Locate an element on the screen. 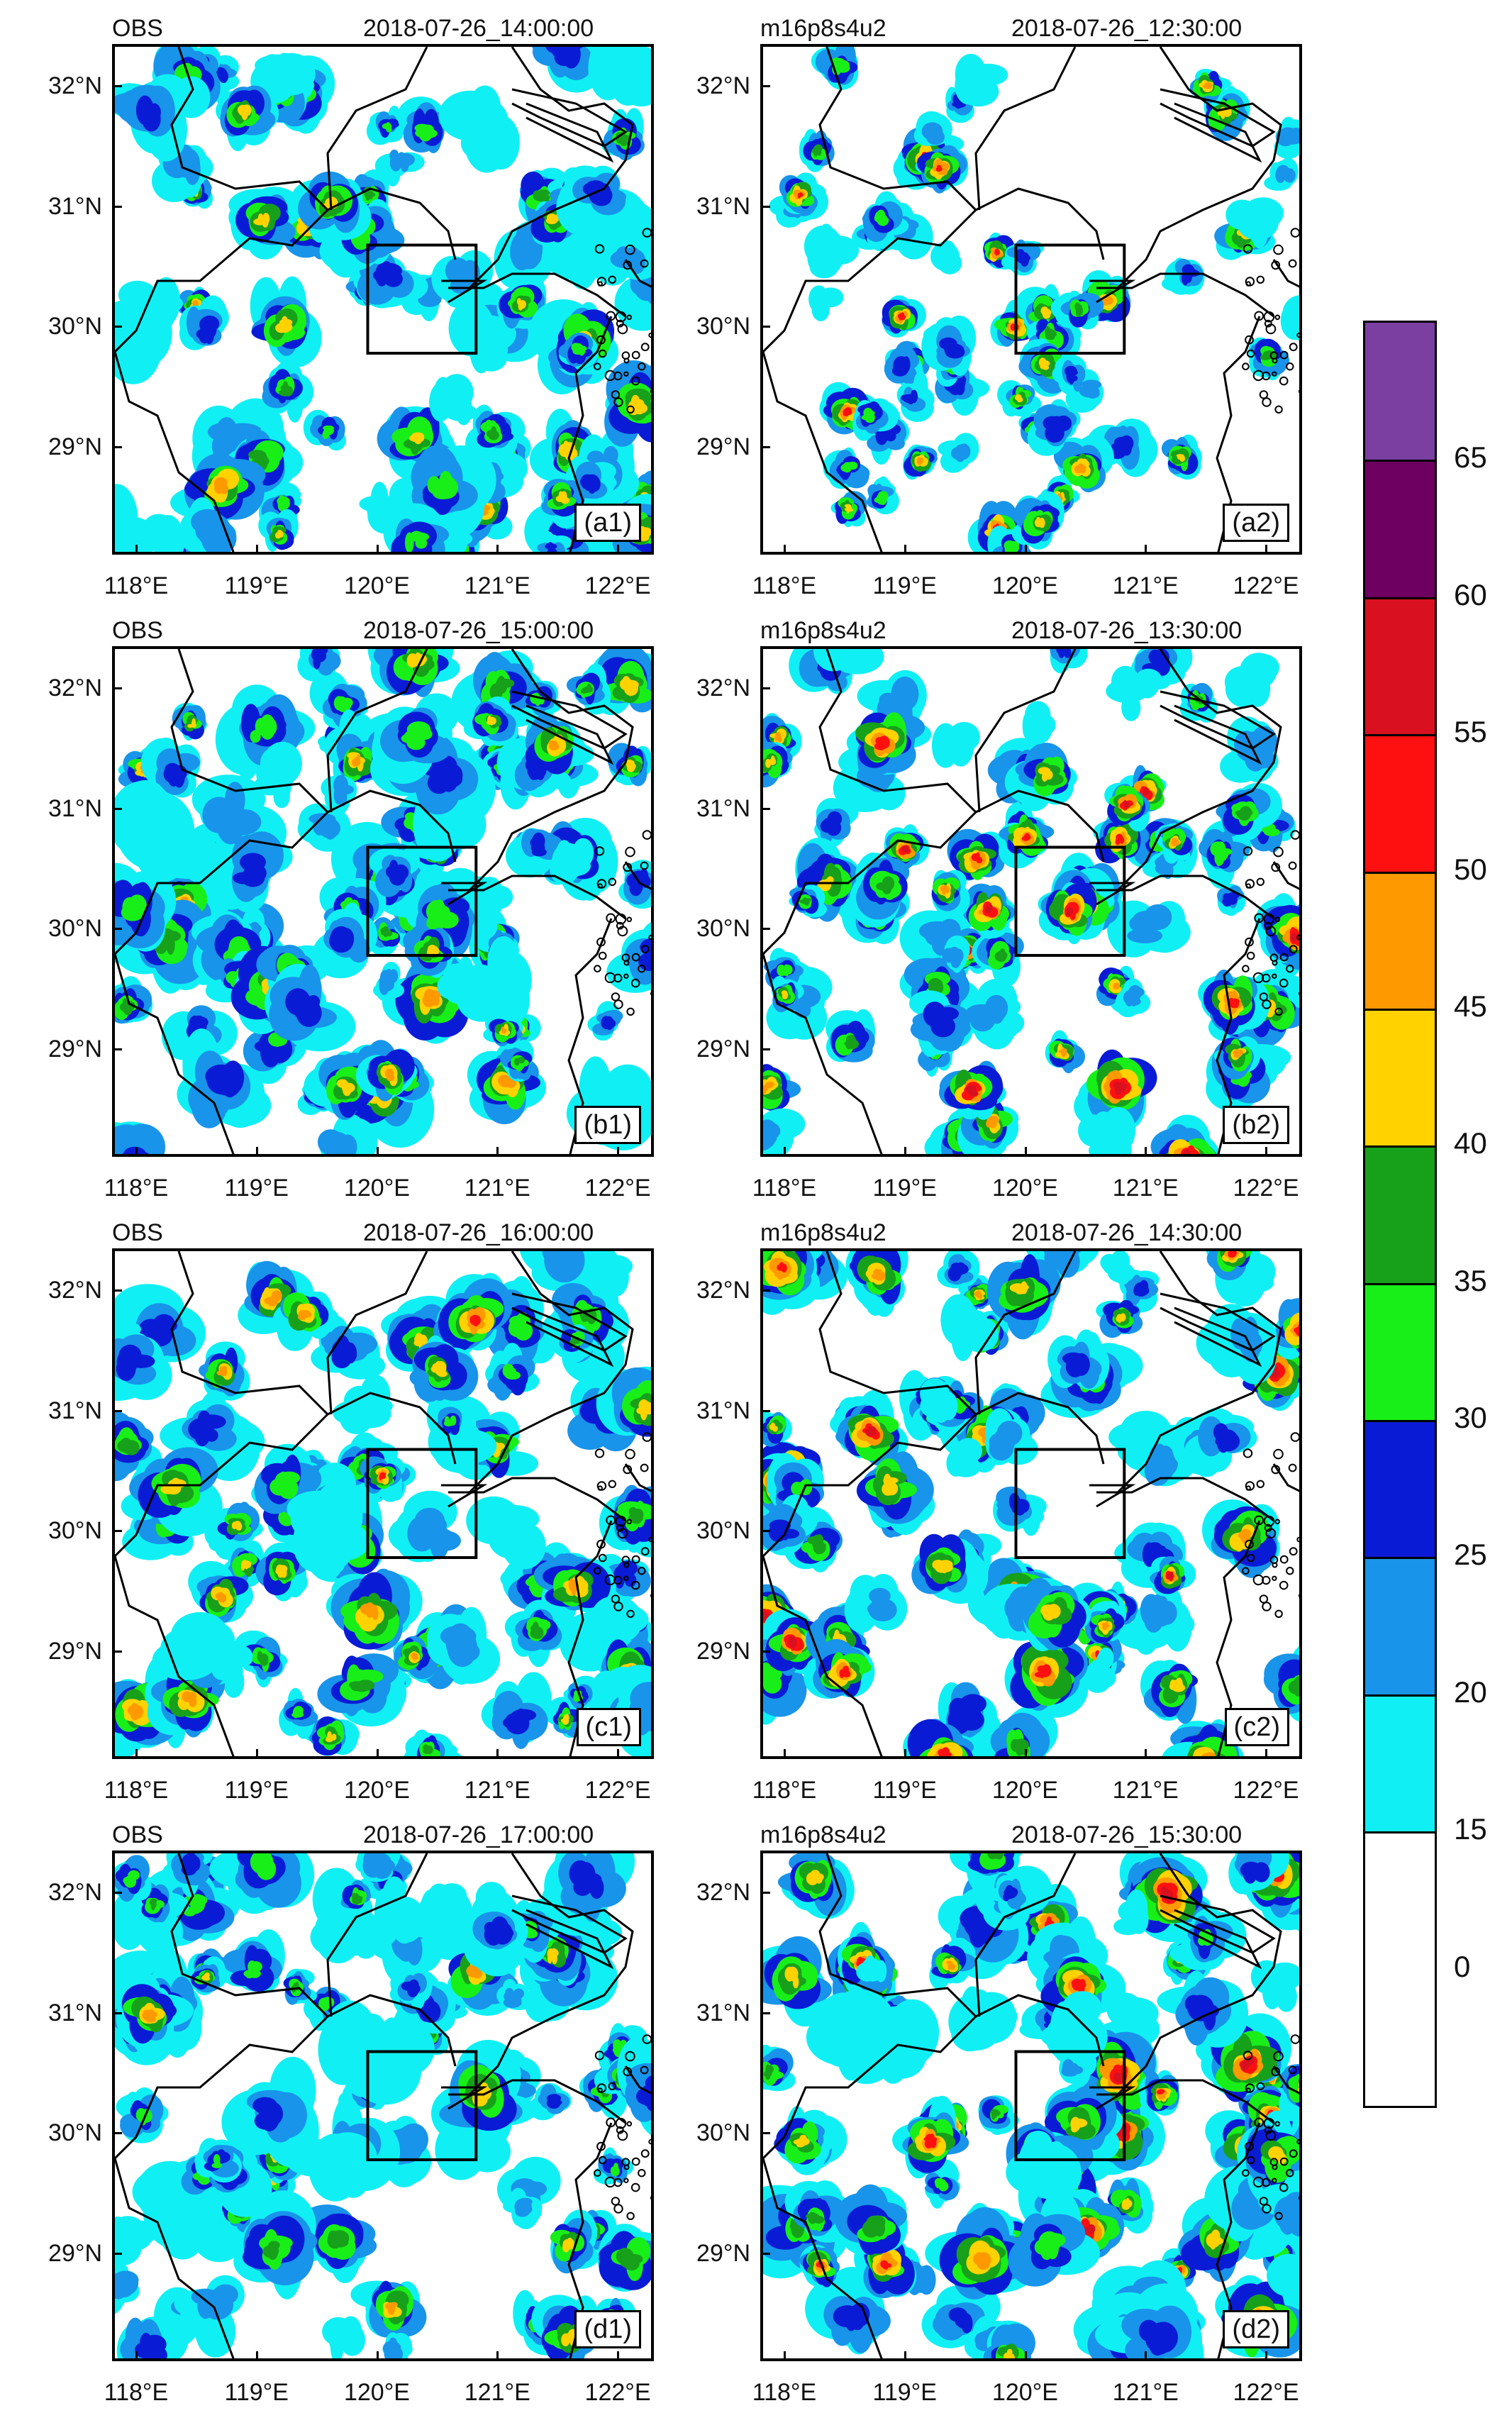  x-tick-label: 120°E is located at coordinates (376, 585).